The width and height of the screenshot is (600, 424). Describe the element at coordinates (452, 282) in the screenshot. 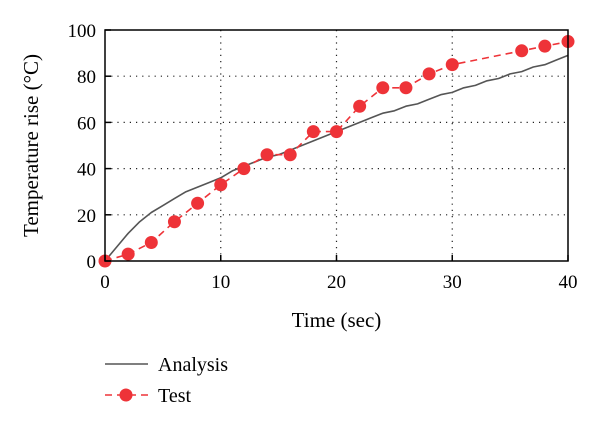

I see `x-tick-label-30: 30` at that location.